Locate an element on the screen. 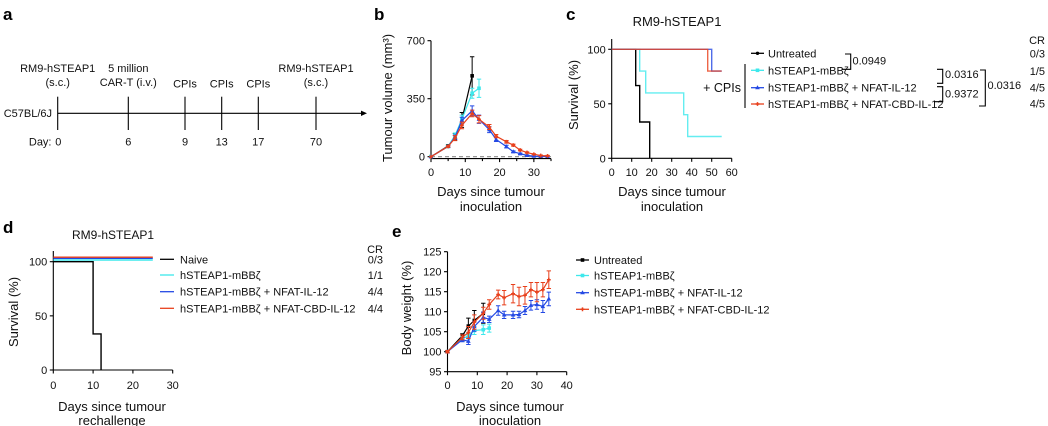 Image resolution: width=1048 pixels, height=426 pixels. legend-label: Naive is located at coordinates (194, 260).